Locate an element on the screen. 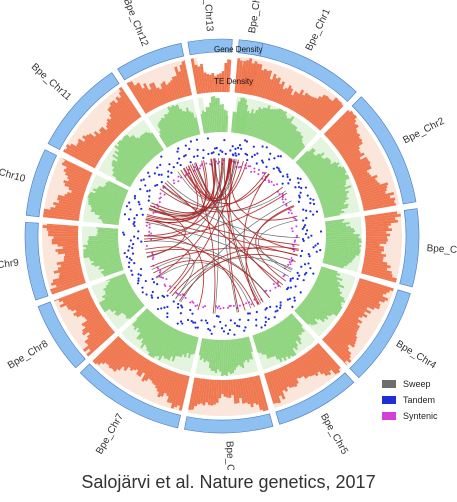 The height and width of the screenshot is (502, 457). chromosome-label-10: Bpe_Chr10 is located at coordinates (13, 172).